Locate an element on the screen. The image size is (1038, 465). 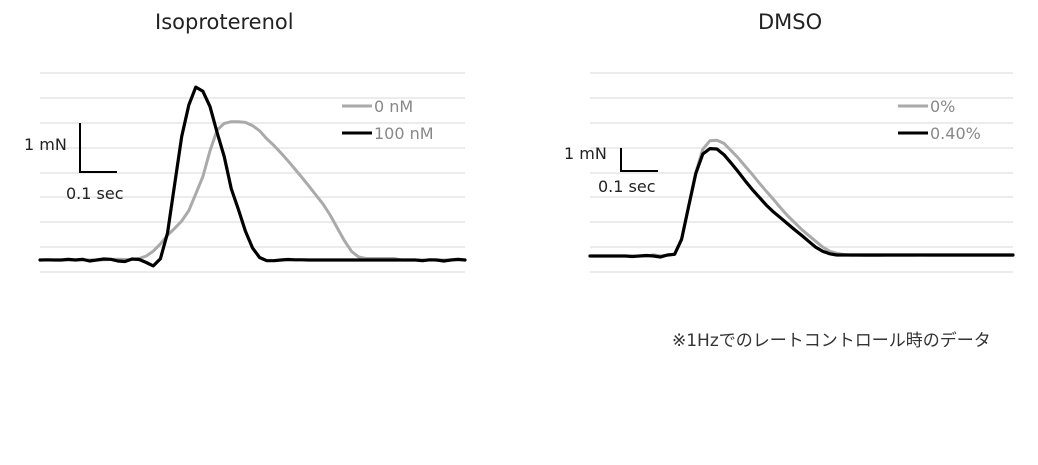
footnote: ※1Hzでのレートコントロール時のデータ is located at coordinates (831, 341).